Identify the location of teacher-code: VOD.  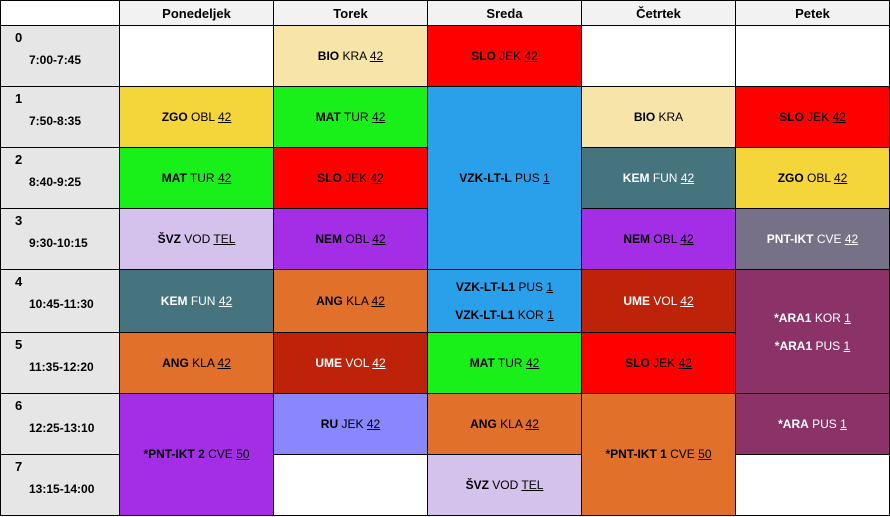
(197, 239).